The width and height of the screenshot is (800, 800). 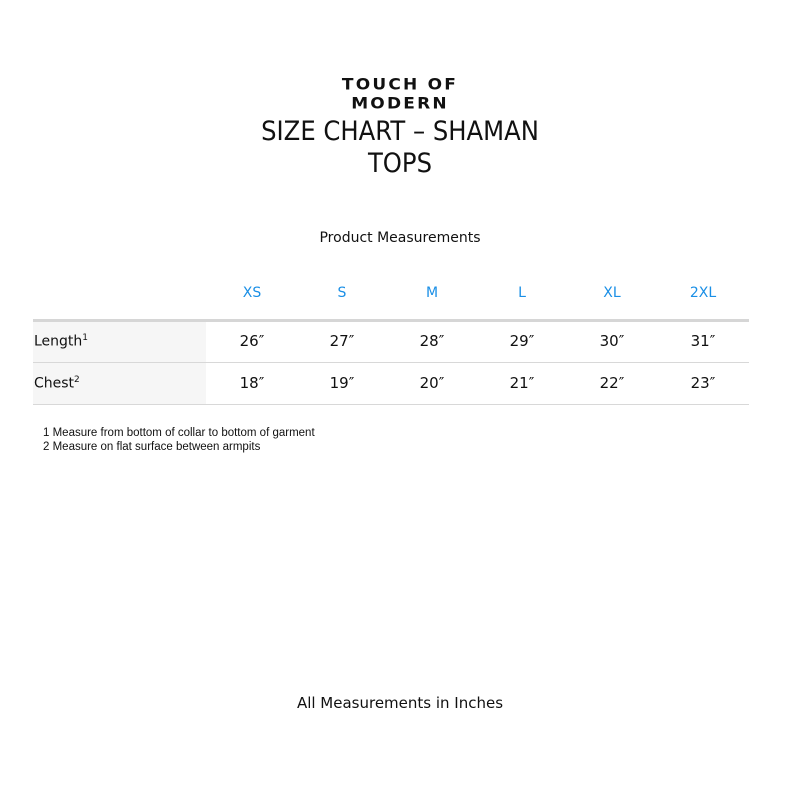 What do you see at coordinates (391, 320) in the screenshot?
I see `header-divider` at bounding box center [391, 320].